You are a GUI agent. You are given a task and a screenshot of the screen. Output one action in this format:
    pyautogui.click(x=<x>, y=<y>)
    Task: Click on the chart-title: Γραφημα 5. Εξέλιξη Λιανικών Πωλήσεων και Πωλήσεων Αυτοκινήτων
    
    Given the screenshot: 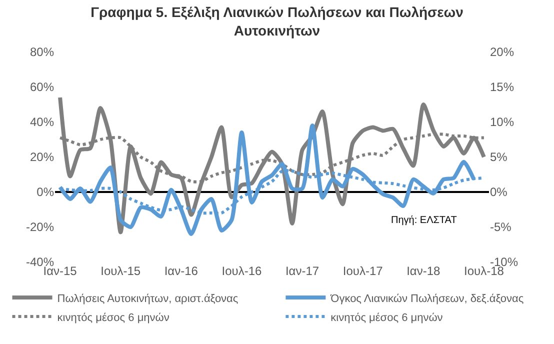 What is the action you would take?
    pyautogui.click(x=277, y=21)
    